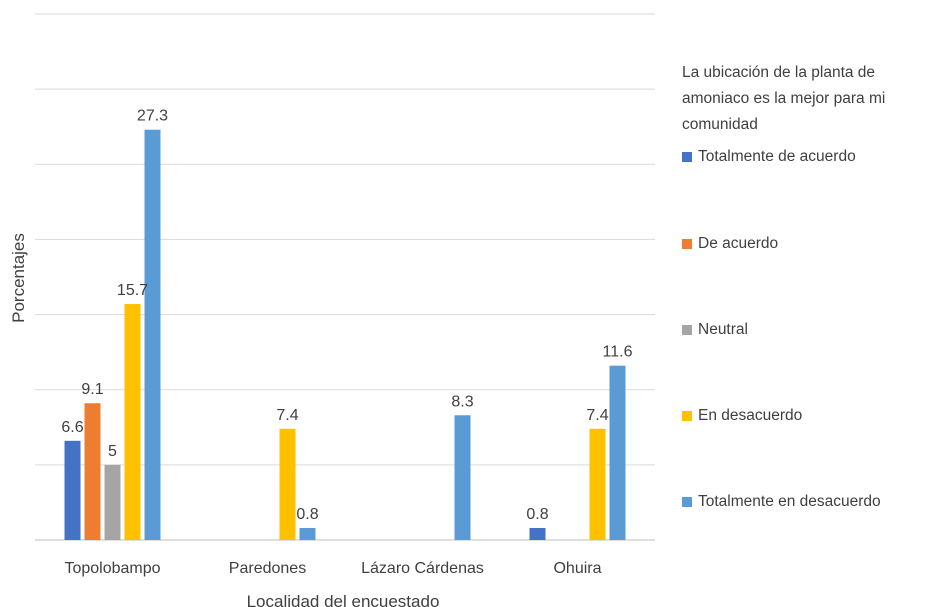 This screenshot has height=607, width=943. Describe the element at coordinates (267, 568) in the screenshot. I see `x-tick-label: Paredones` at that location.